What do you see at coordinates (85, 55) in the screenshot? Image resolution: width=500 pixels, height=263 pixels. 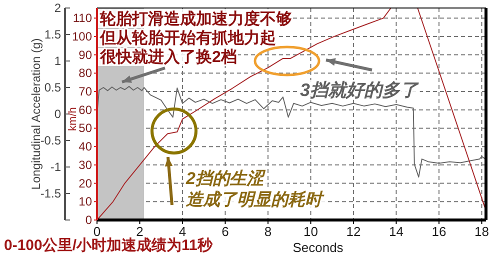 I see `y2-tick-label: 90` at bounding box center [85, 55].